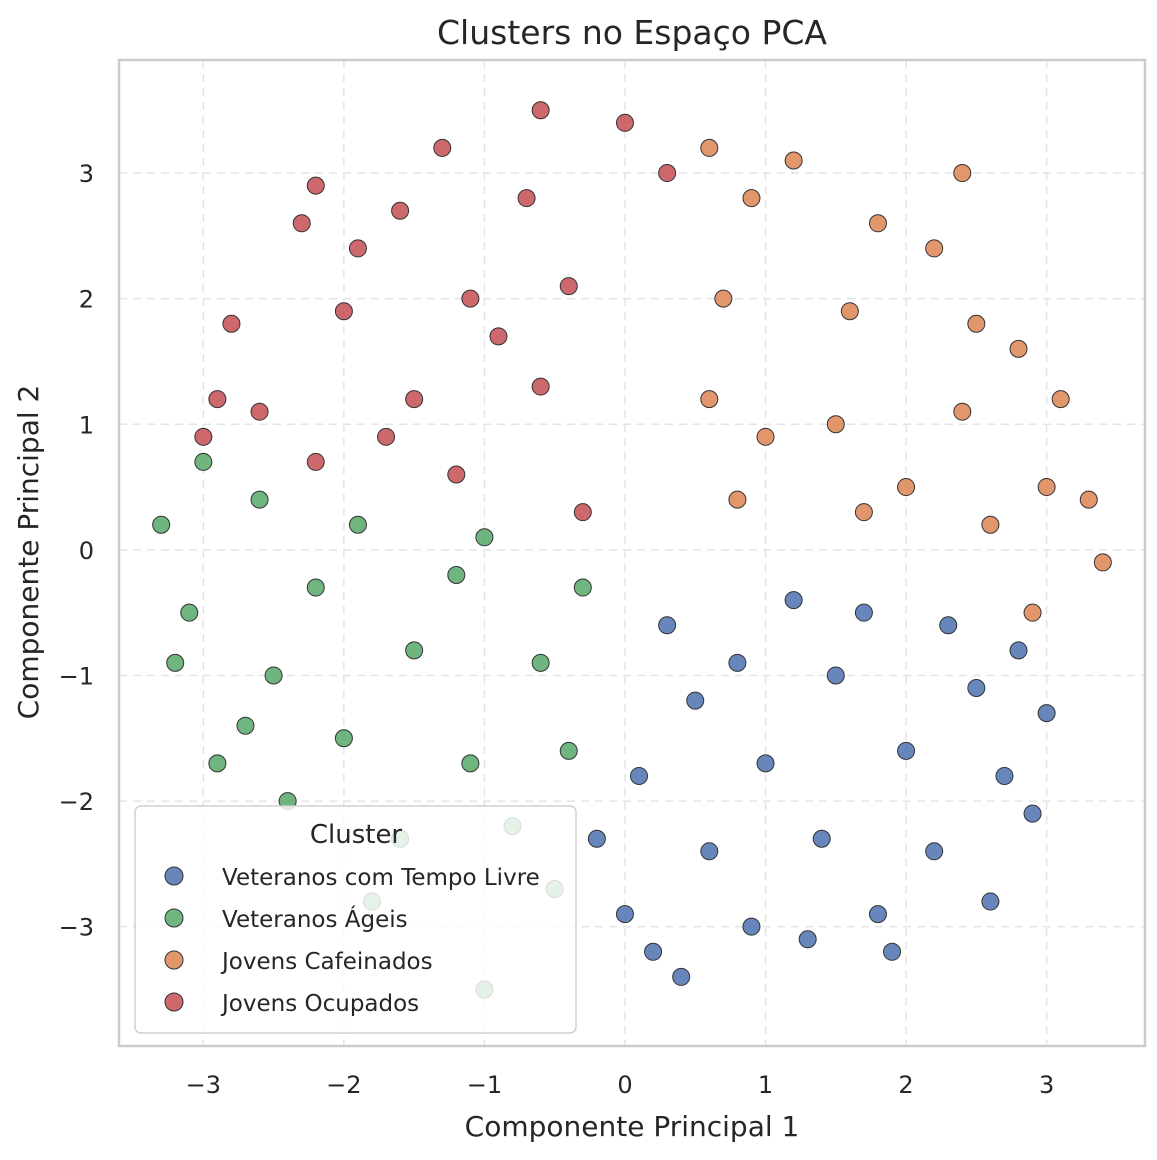 This screenshot has width=1157, height=1160. What do you see at coordinates (86, 174) in the screenshot?
I see `y-tick-label: 3` at bounding box center [86, 174].